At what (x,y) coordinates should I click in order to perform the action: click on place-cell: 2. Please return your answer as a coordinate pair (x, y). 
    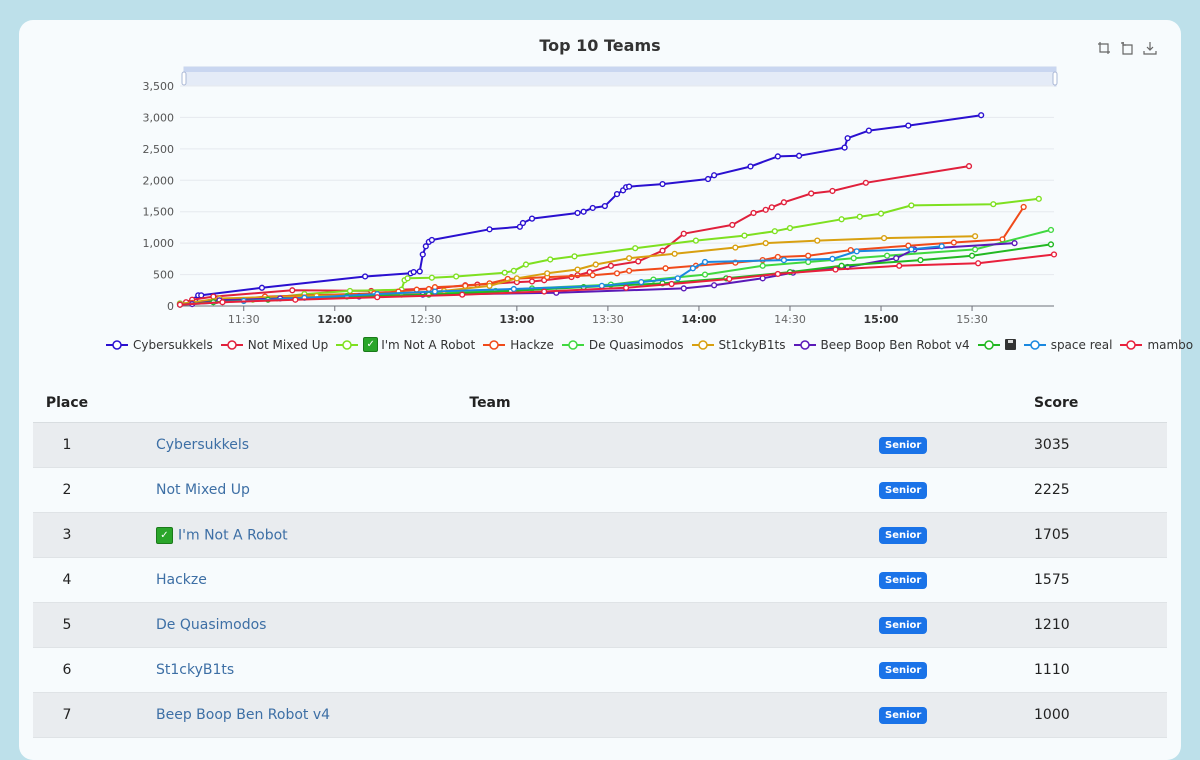
    Looking at the image, I should click on (67, 490).